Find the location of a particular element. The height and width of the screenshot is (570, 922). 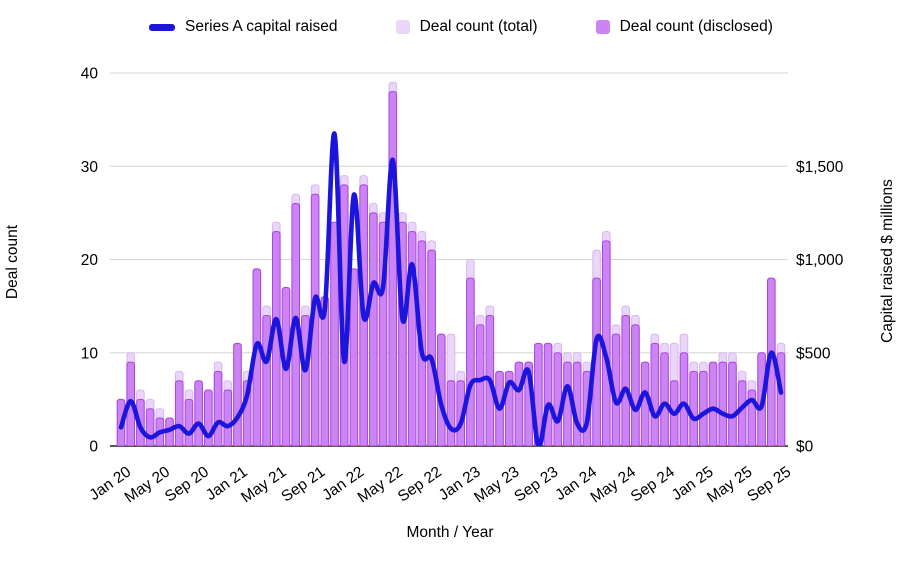

y-right-tick-label: $1,000 is located at coordinates (820, 260).